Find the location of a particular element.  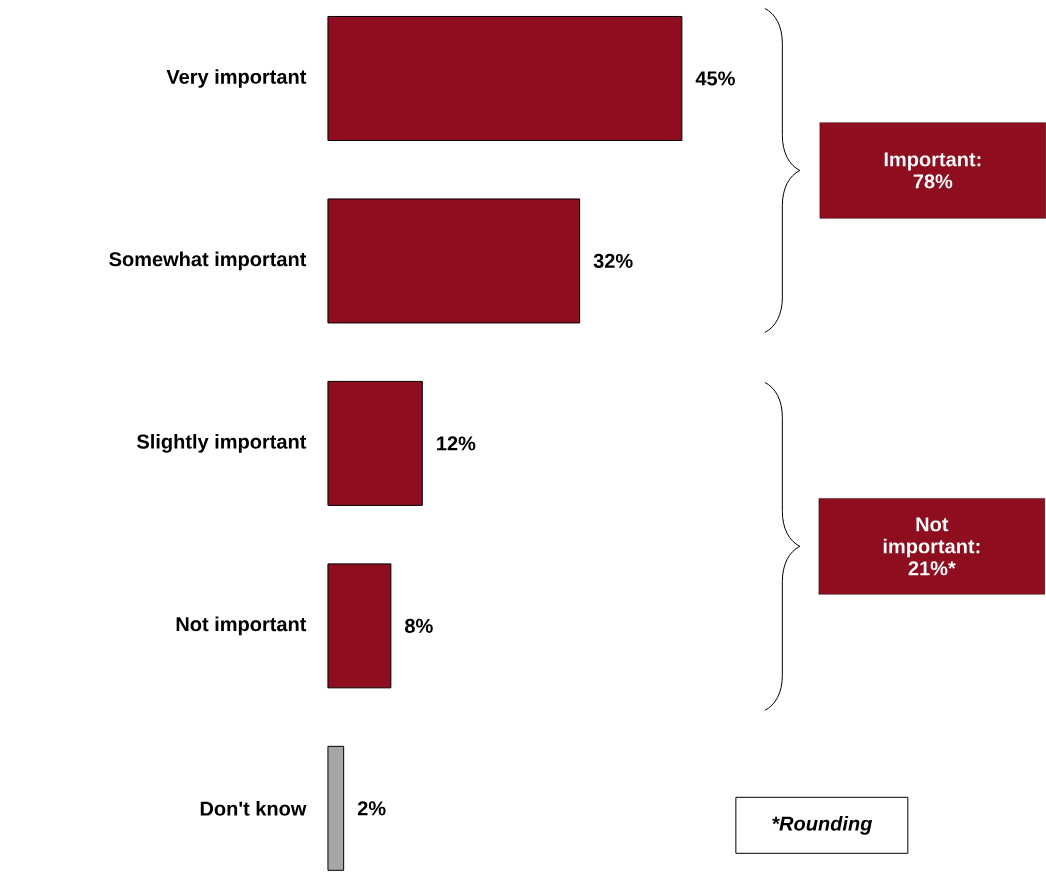

text: Not important: 21%* is located at coordinates (931, 546).